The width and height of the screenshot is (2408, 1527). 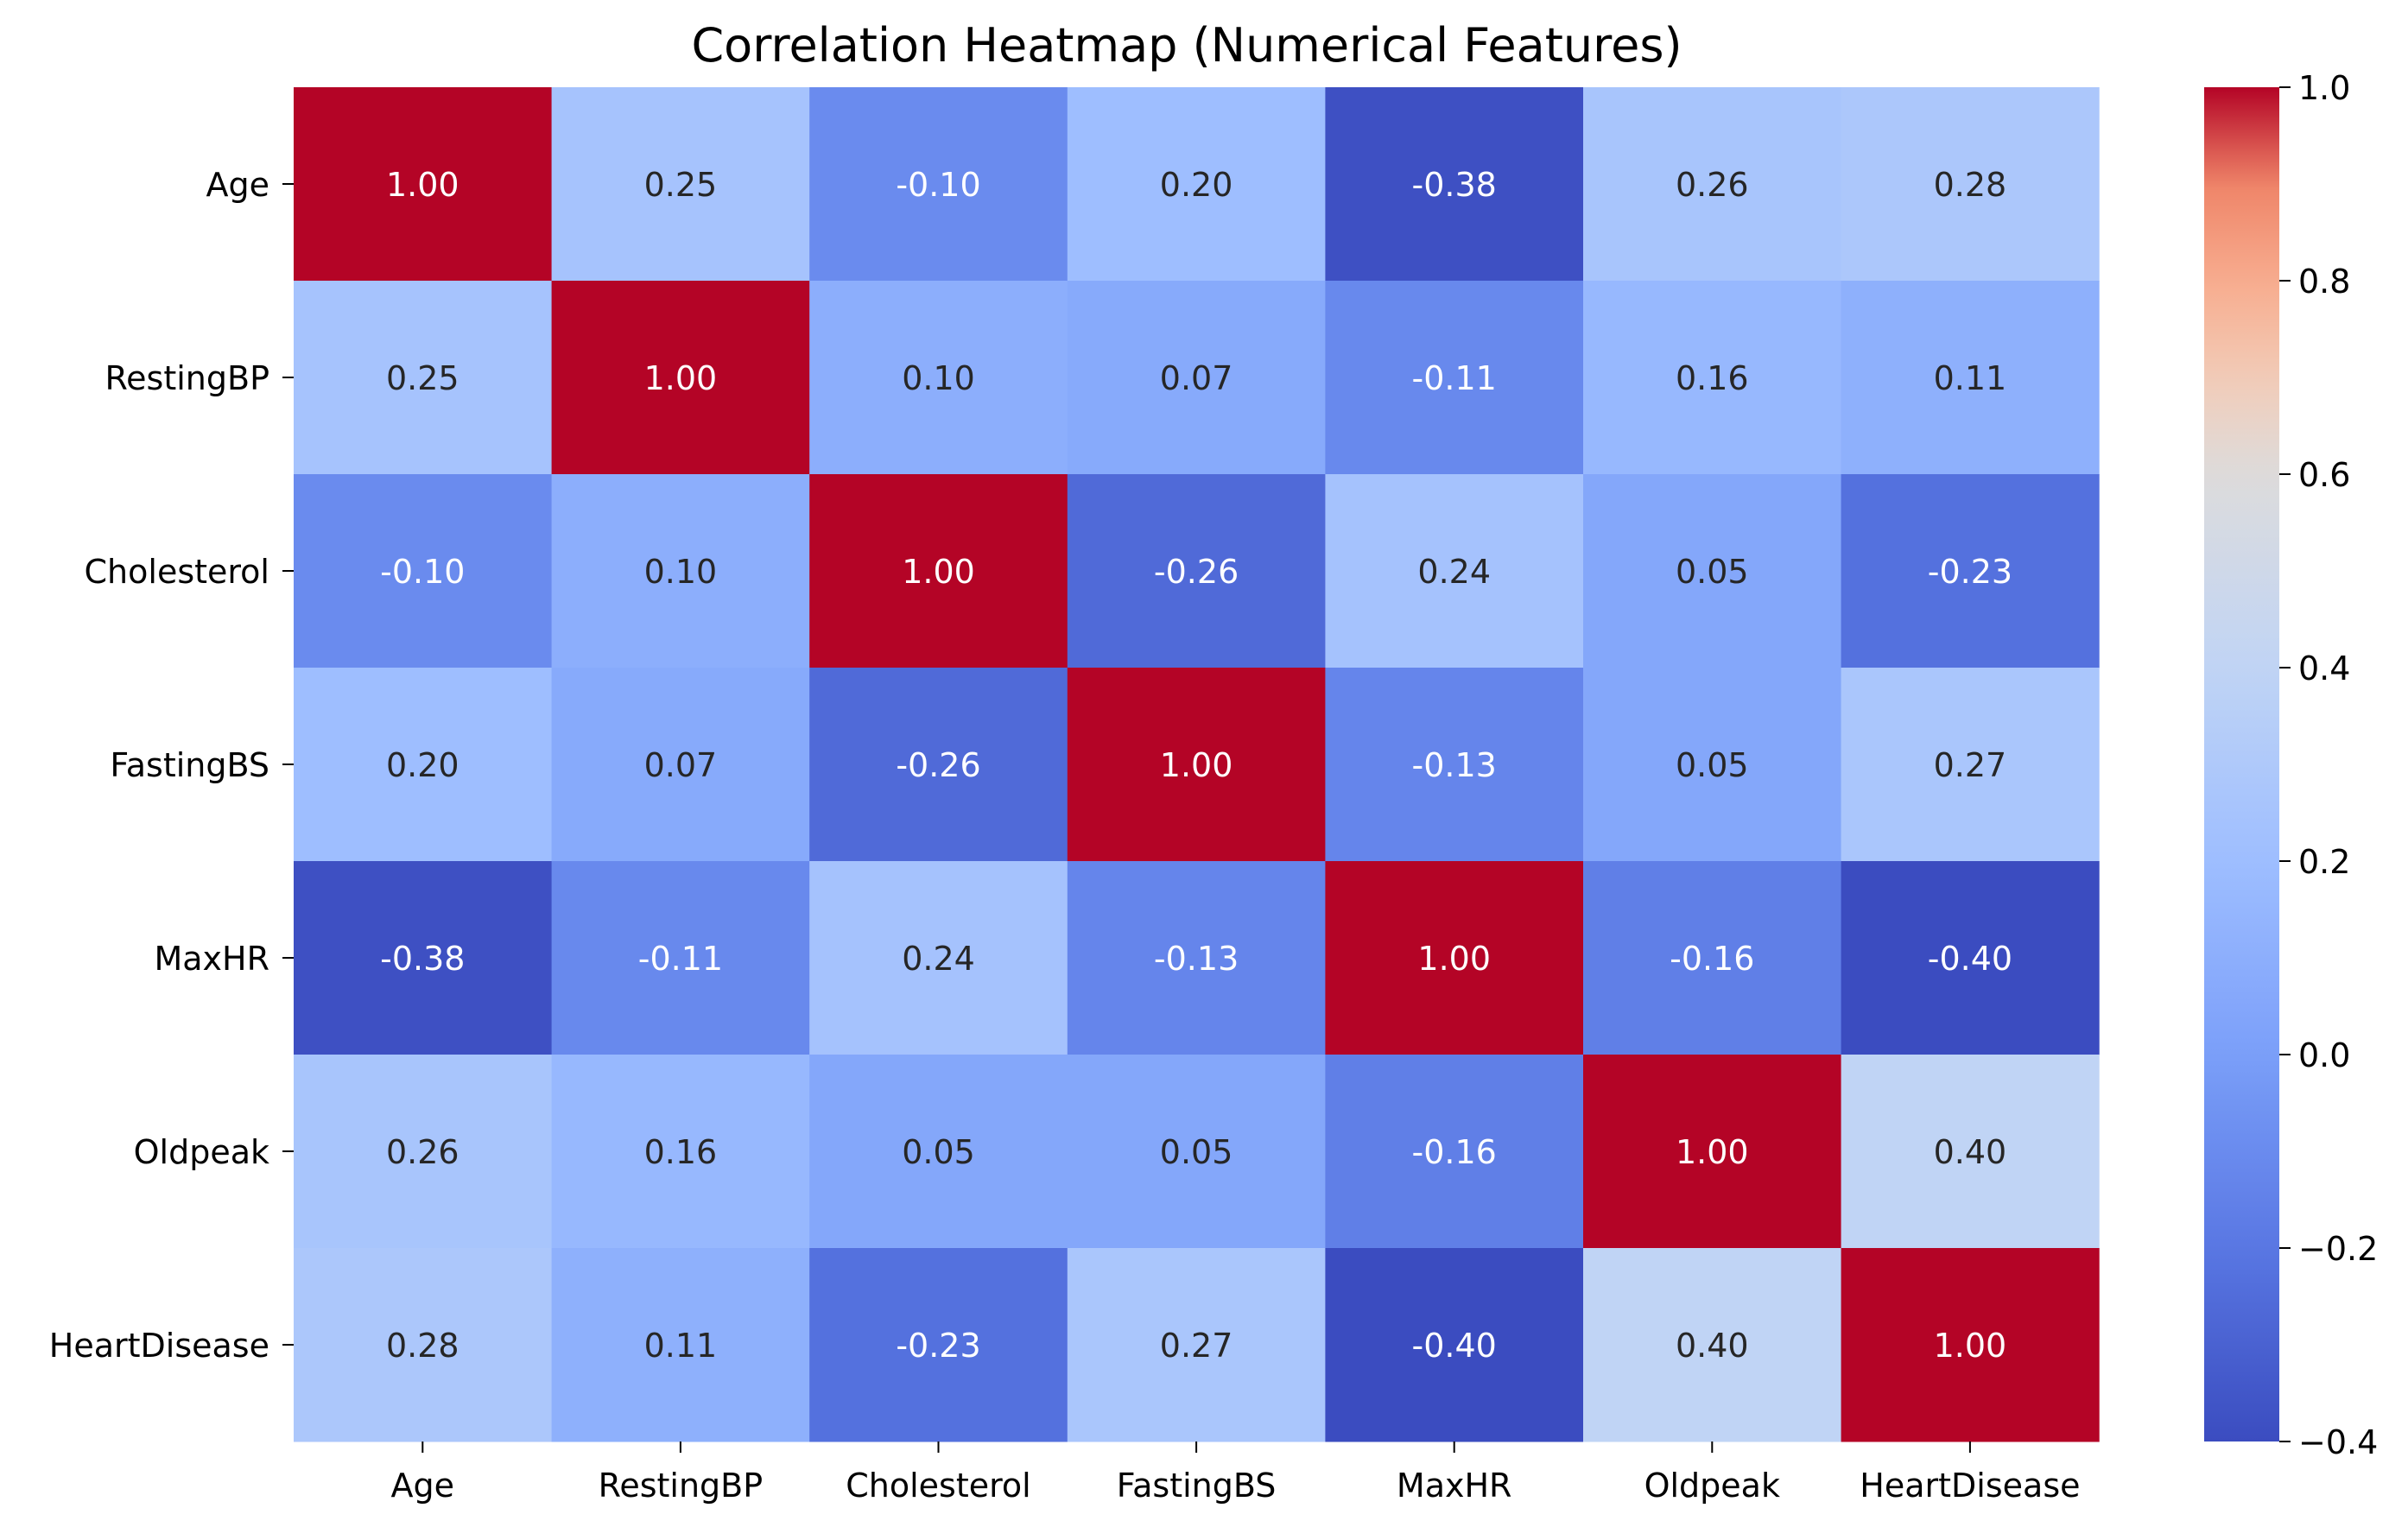 I want to click on heatmap-cell-value: -0.40, so click(x=1970, y=959).